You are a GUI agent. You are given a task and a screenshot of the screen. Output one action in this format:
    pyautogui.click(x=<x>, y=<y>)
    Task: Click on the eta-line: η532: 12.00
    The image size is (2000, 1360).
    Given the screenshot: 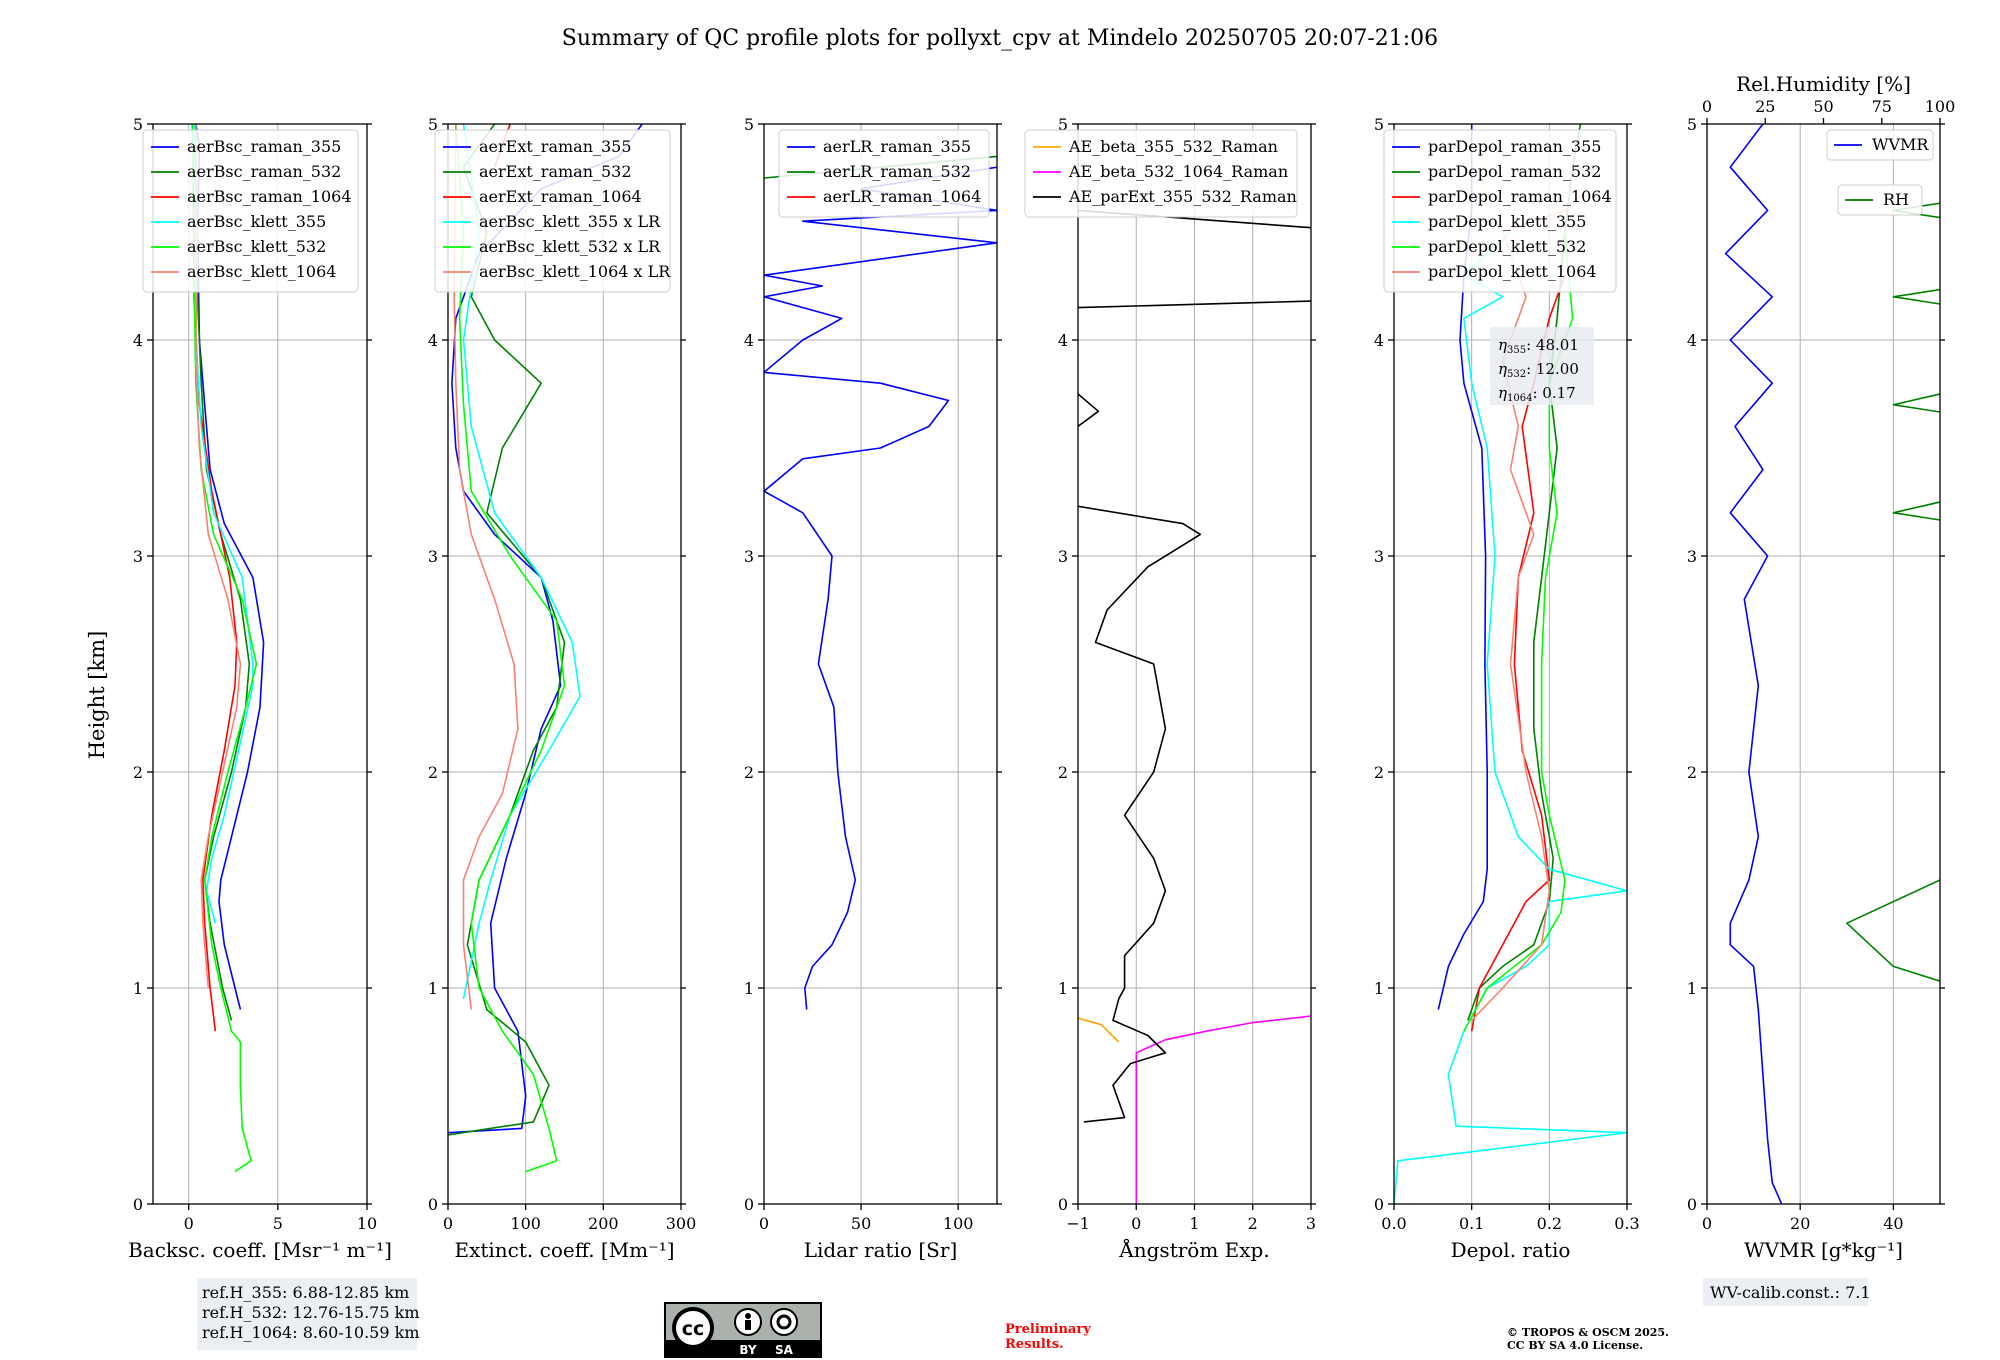 What is the action you would take?
    pyautogui.click(x=1538, y=370)
    